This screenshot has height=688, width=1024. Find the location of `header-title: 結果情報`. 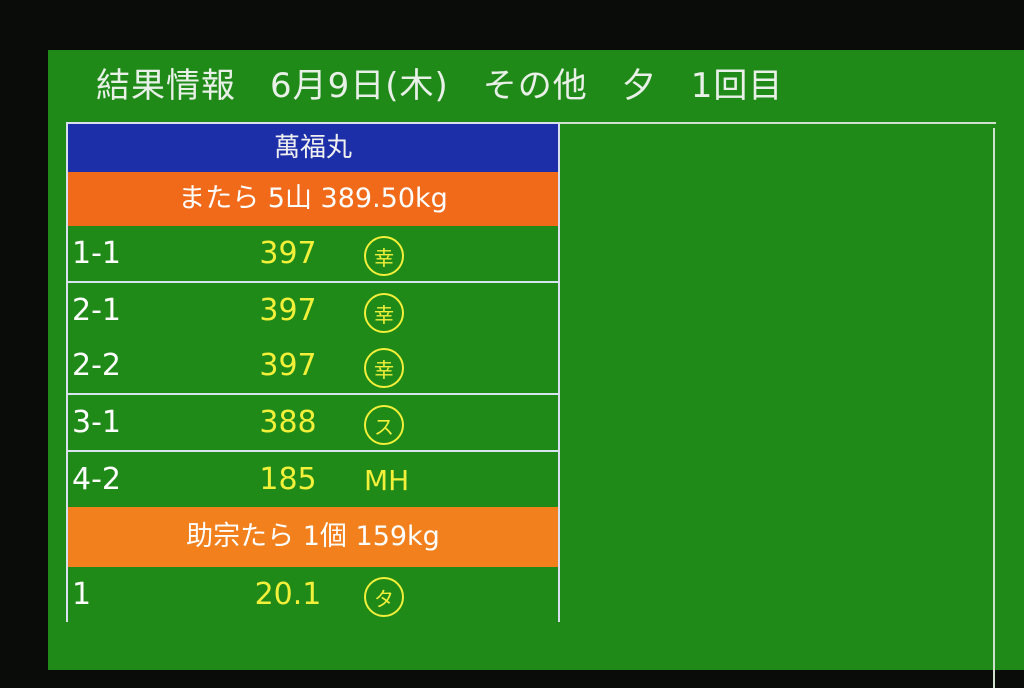

header-title: 結果情報 is located at coordinates (166, 86).